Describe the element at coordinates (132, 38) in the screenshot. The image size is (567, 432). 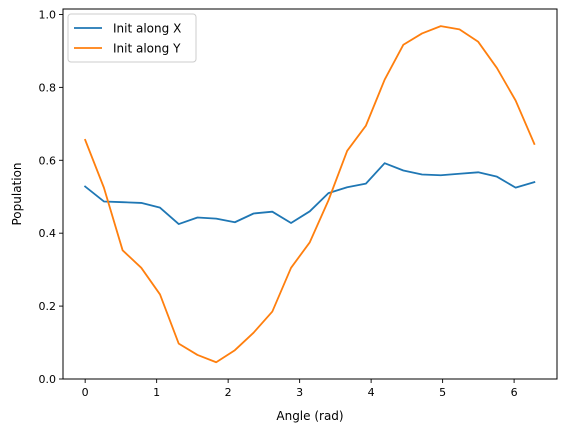
I see `legend: Init along X Init along Y` at that location.